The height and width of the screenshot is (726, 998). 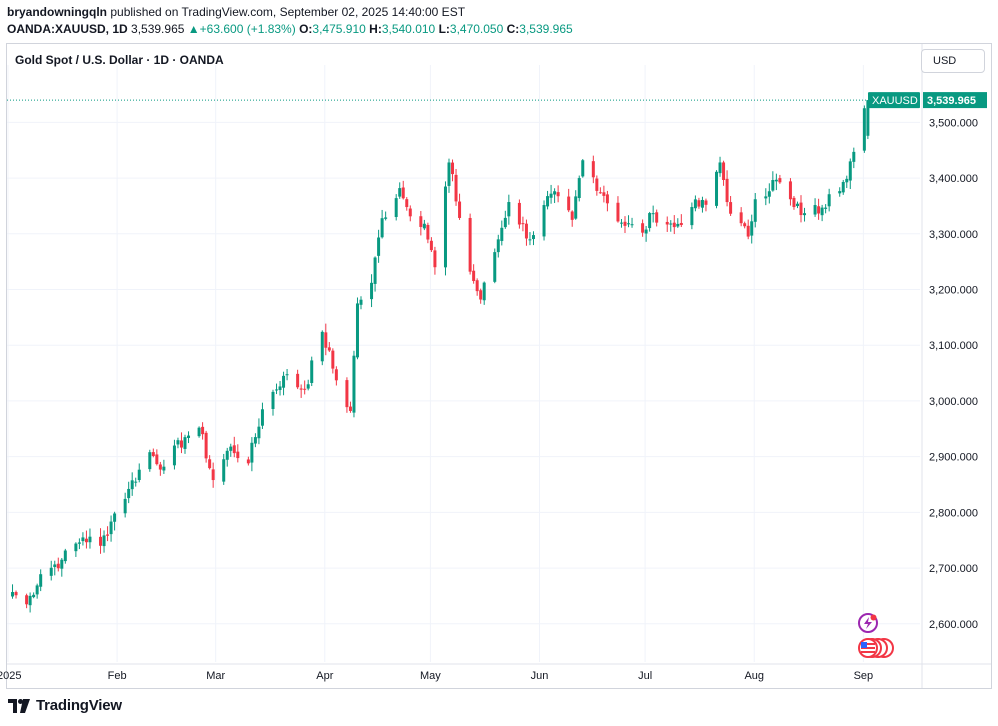 What do you see at coordinates (339, 29) in the screenshot?
I see `open-value: 3,475.910` at bounding box center [339, 29].